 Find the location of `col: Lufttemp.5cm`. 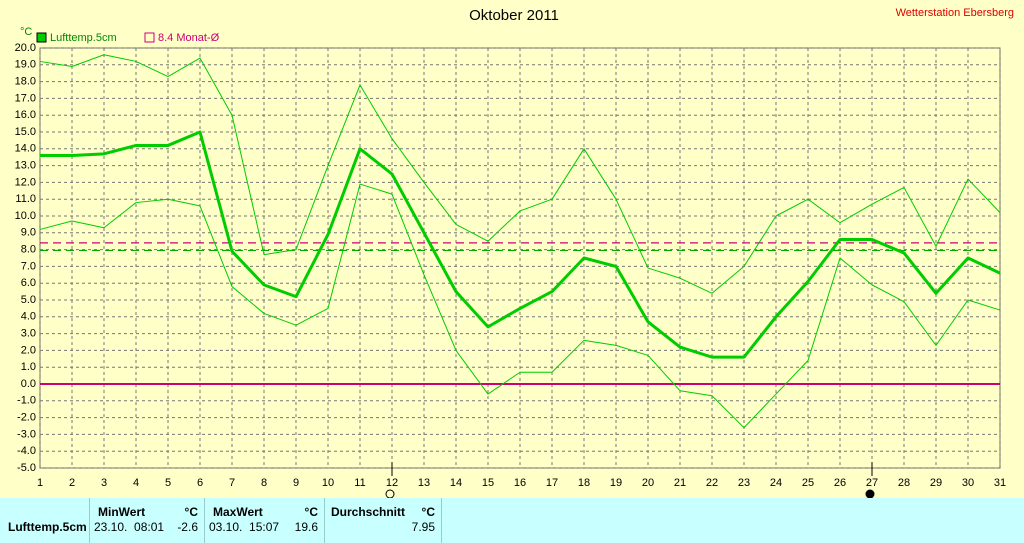

col: Lufttemp.5cm is located at coordinates (45, 520).